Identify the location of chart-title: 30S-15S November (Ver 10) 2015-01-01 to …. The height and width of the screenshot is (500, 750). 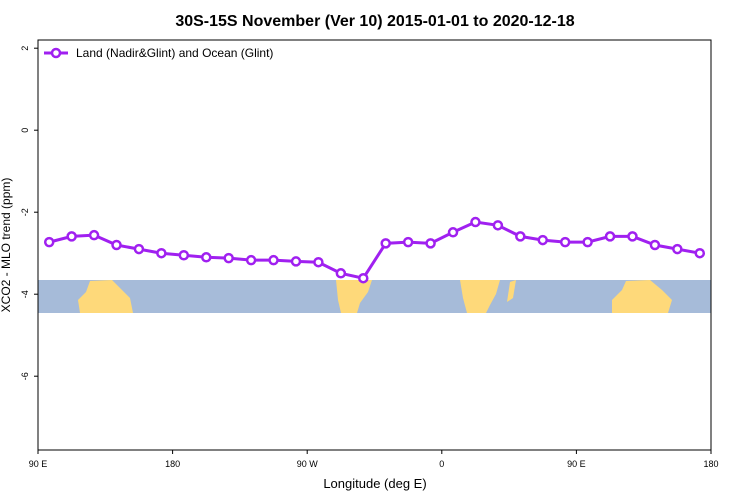
(374, 21).